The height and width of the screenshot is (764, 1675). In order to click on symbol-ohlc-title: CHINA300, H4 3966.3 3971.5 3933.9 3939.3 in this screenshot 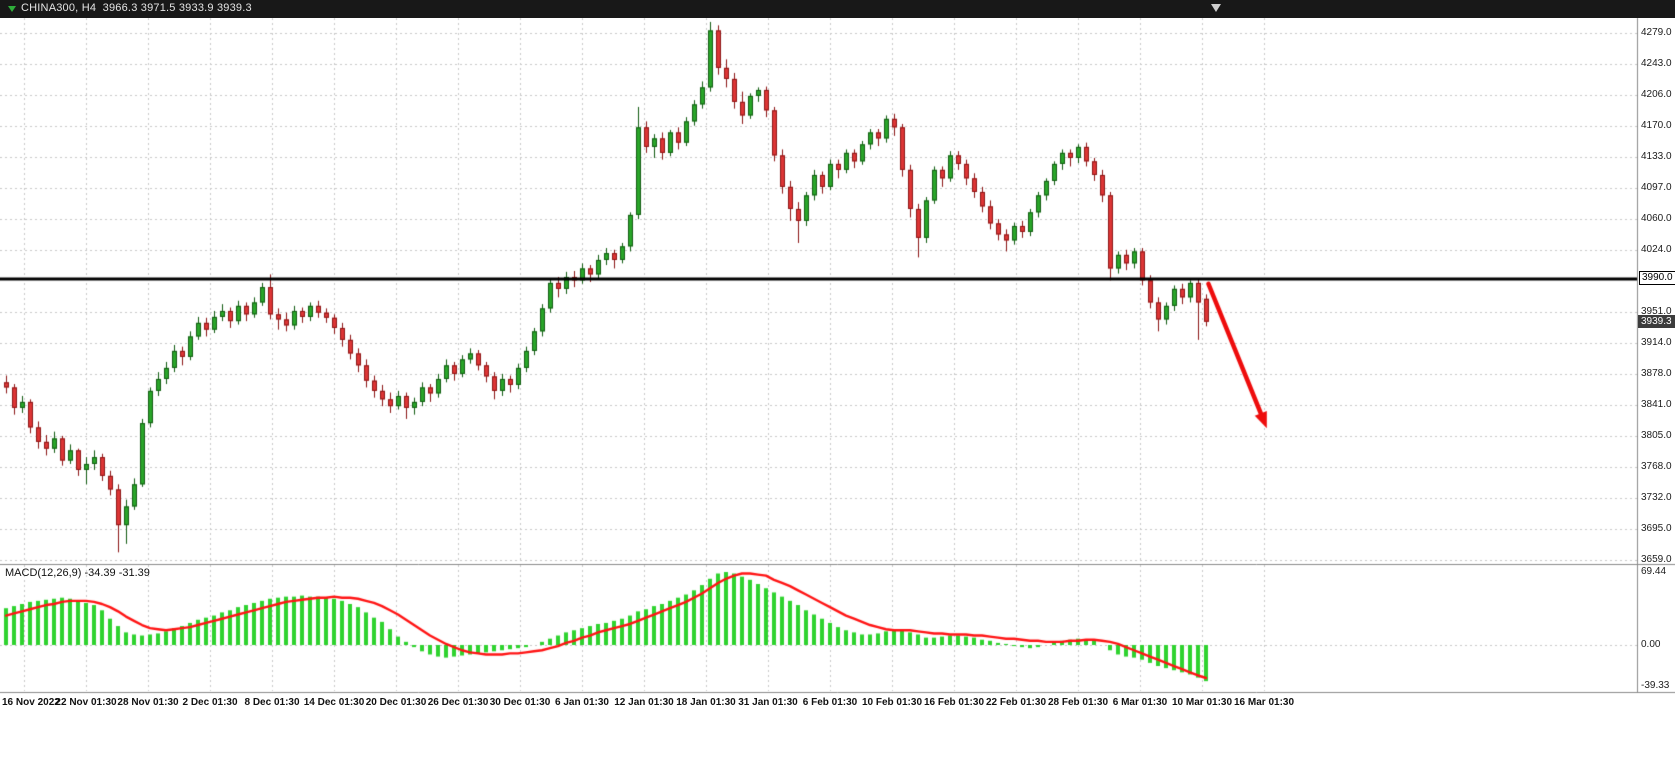, I will do `click(136, 8)`.